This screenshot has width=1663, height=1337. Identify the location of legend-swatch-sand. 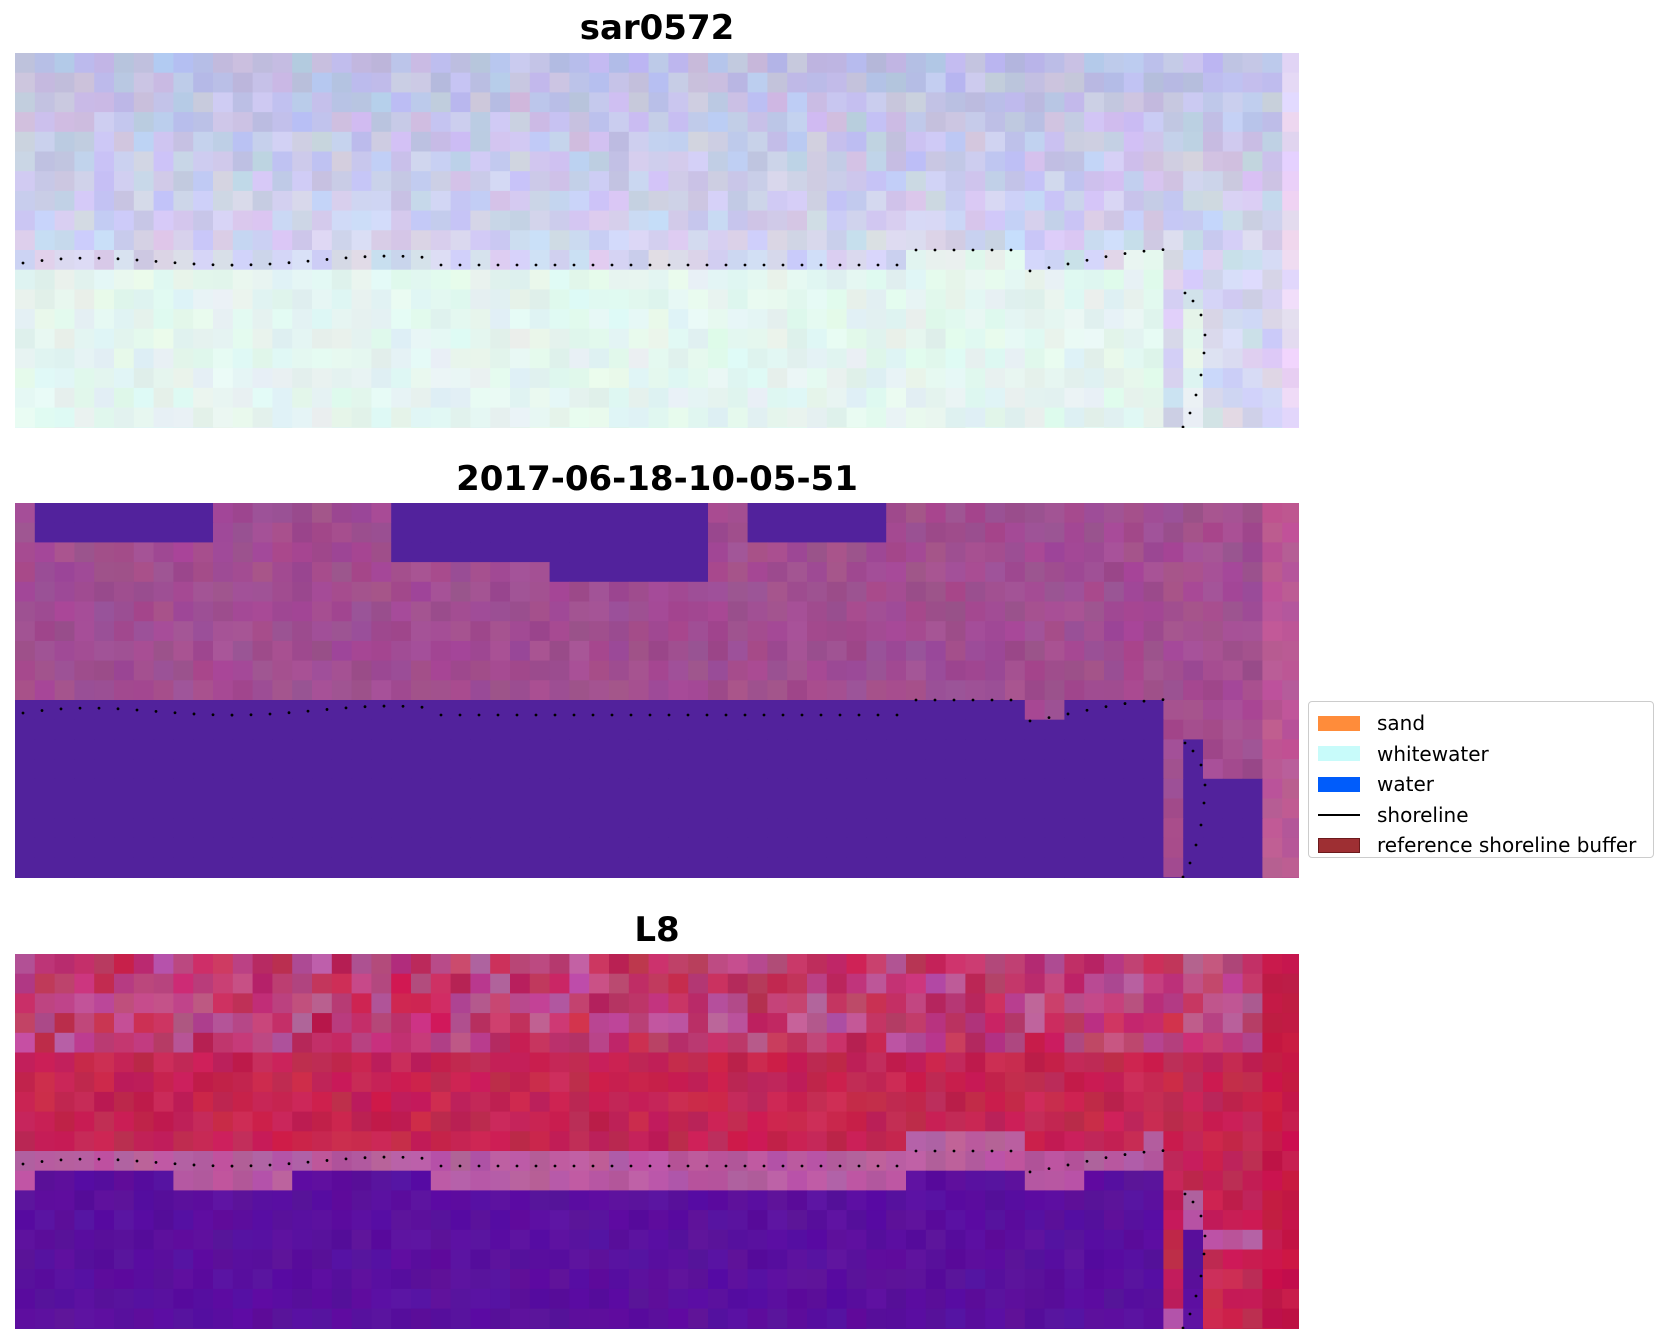
(1339, 723).